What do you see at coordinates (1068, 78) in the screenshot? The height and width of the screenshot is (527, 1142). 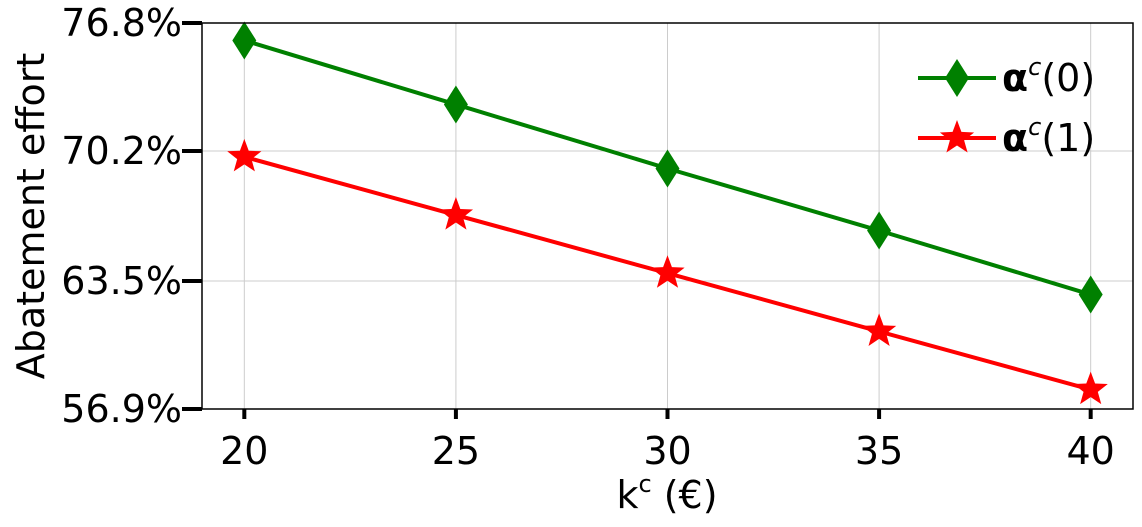 I see `legend-label-rest: (0)` at bounding box center [1068, 78].